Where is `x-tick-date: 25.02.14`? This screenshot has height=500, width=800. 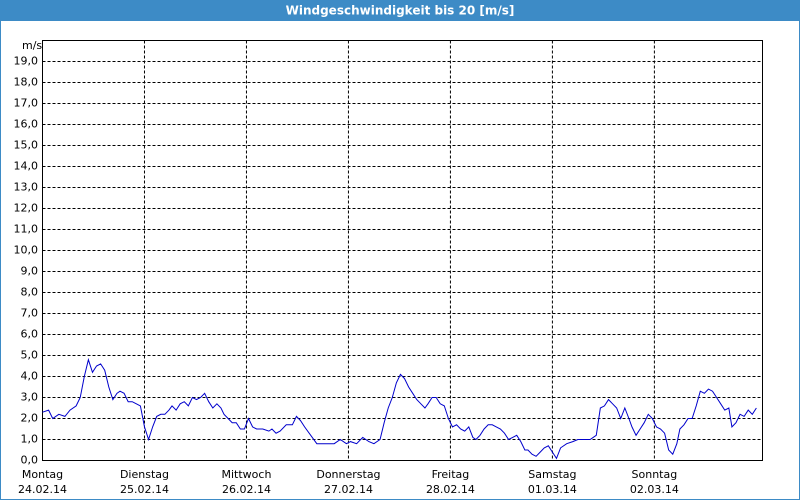 x-tick-date: 25.02.14 is located at coordinates (144, 489).